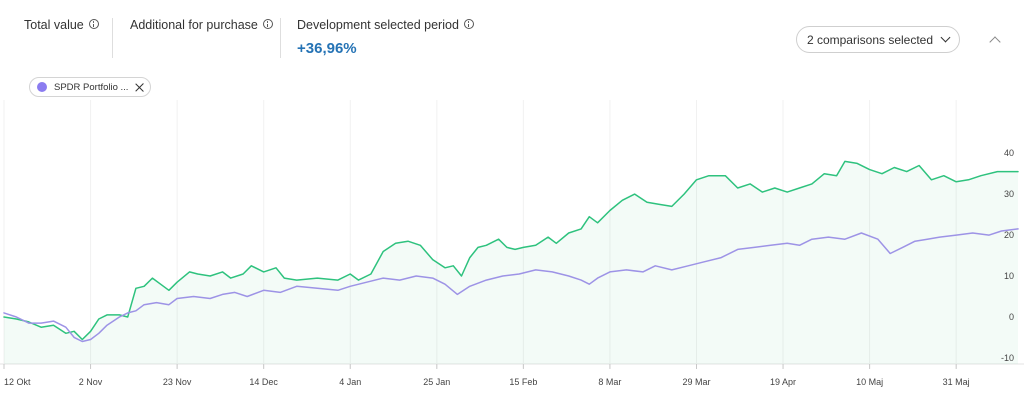 The width and height of the screenshot is (1024, 402). I want to click on x-tick-label: 29 Mar, so click(696, 382).